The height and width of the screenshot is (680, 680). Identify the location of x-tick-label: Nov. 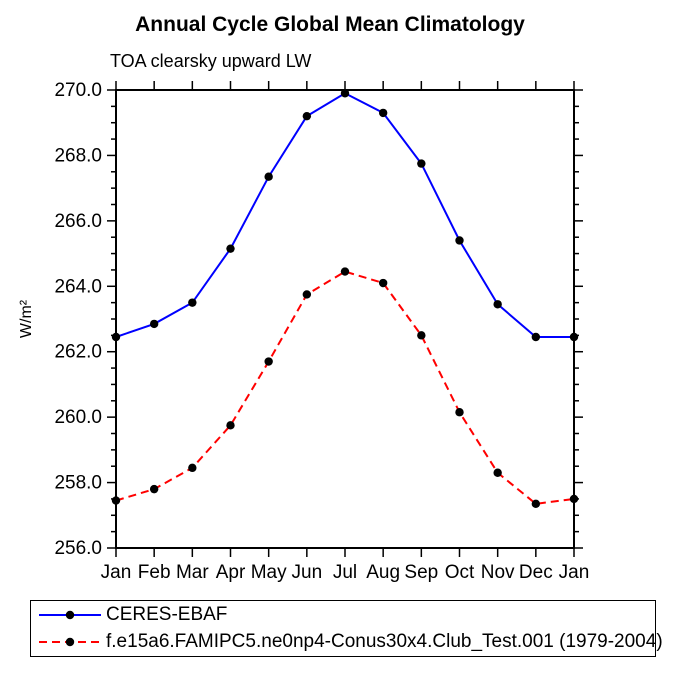
(498, 572).